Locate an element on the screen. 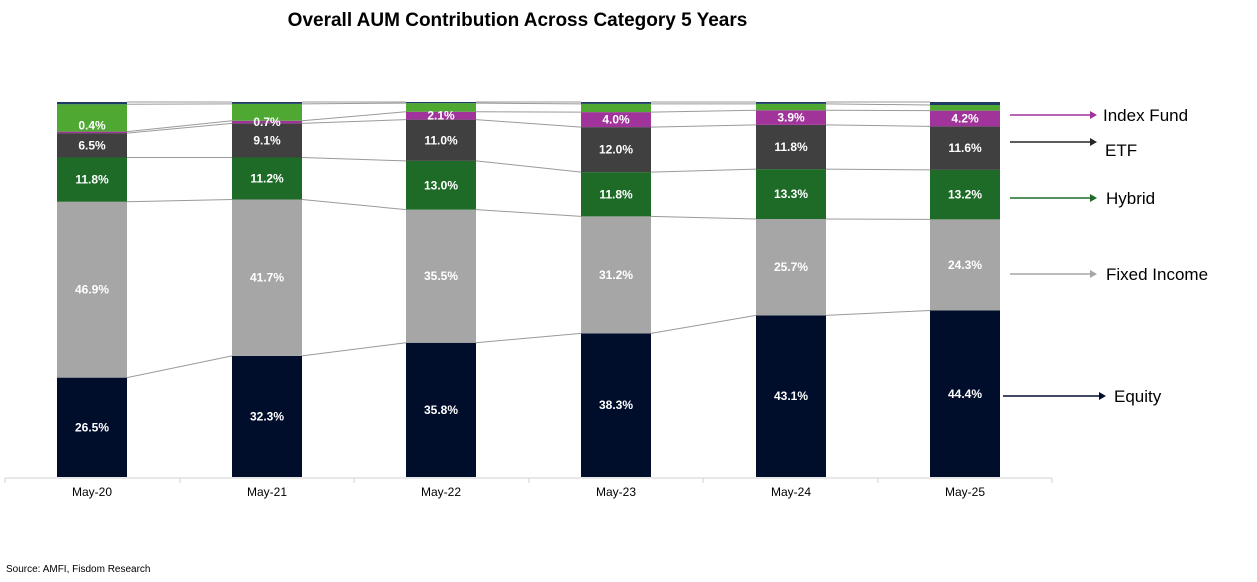 This screenshot has width=1257, height=582. data-label: 9.1% is located at coordinates (267, 140).